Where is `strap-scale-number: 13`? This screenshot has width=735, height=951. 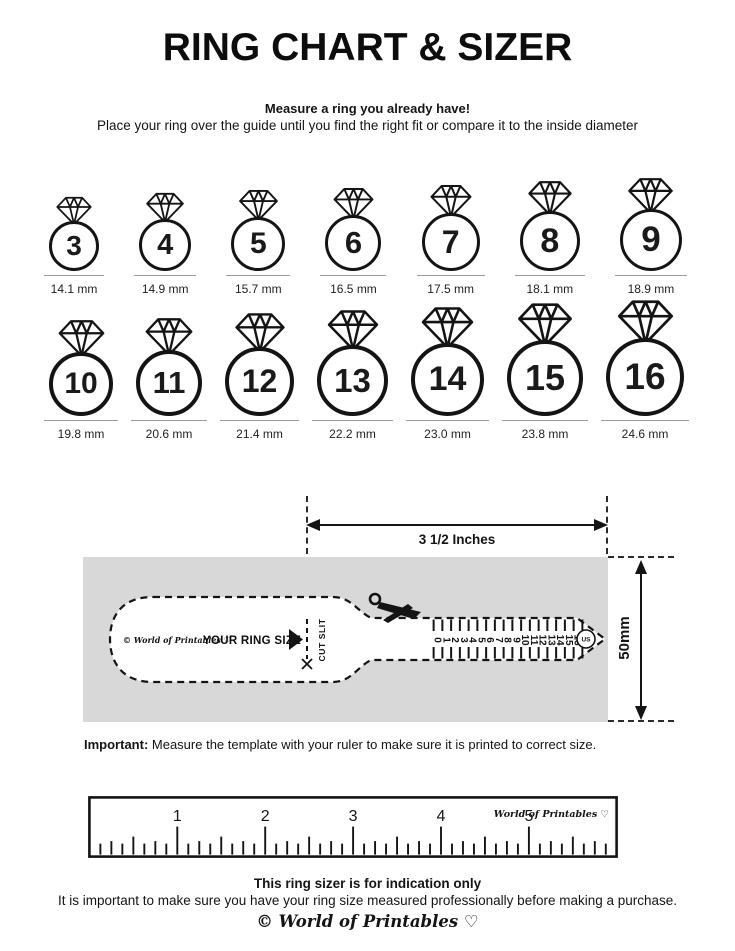
strap-scale-number: 13 is located at coordinates (550, 640).